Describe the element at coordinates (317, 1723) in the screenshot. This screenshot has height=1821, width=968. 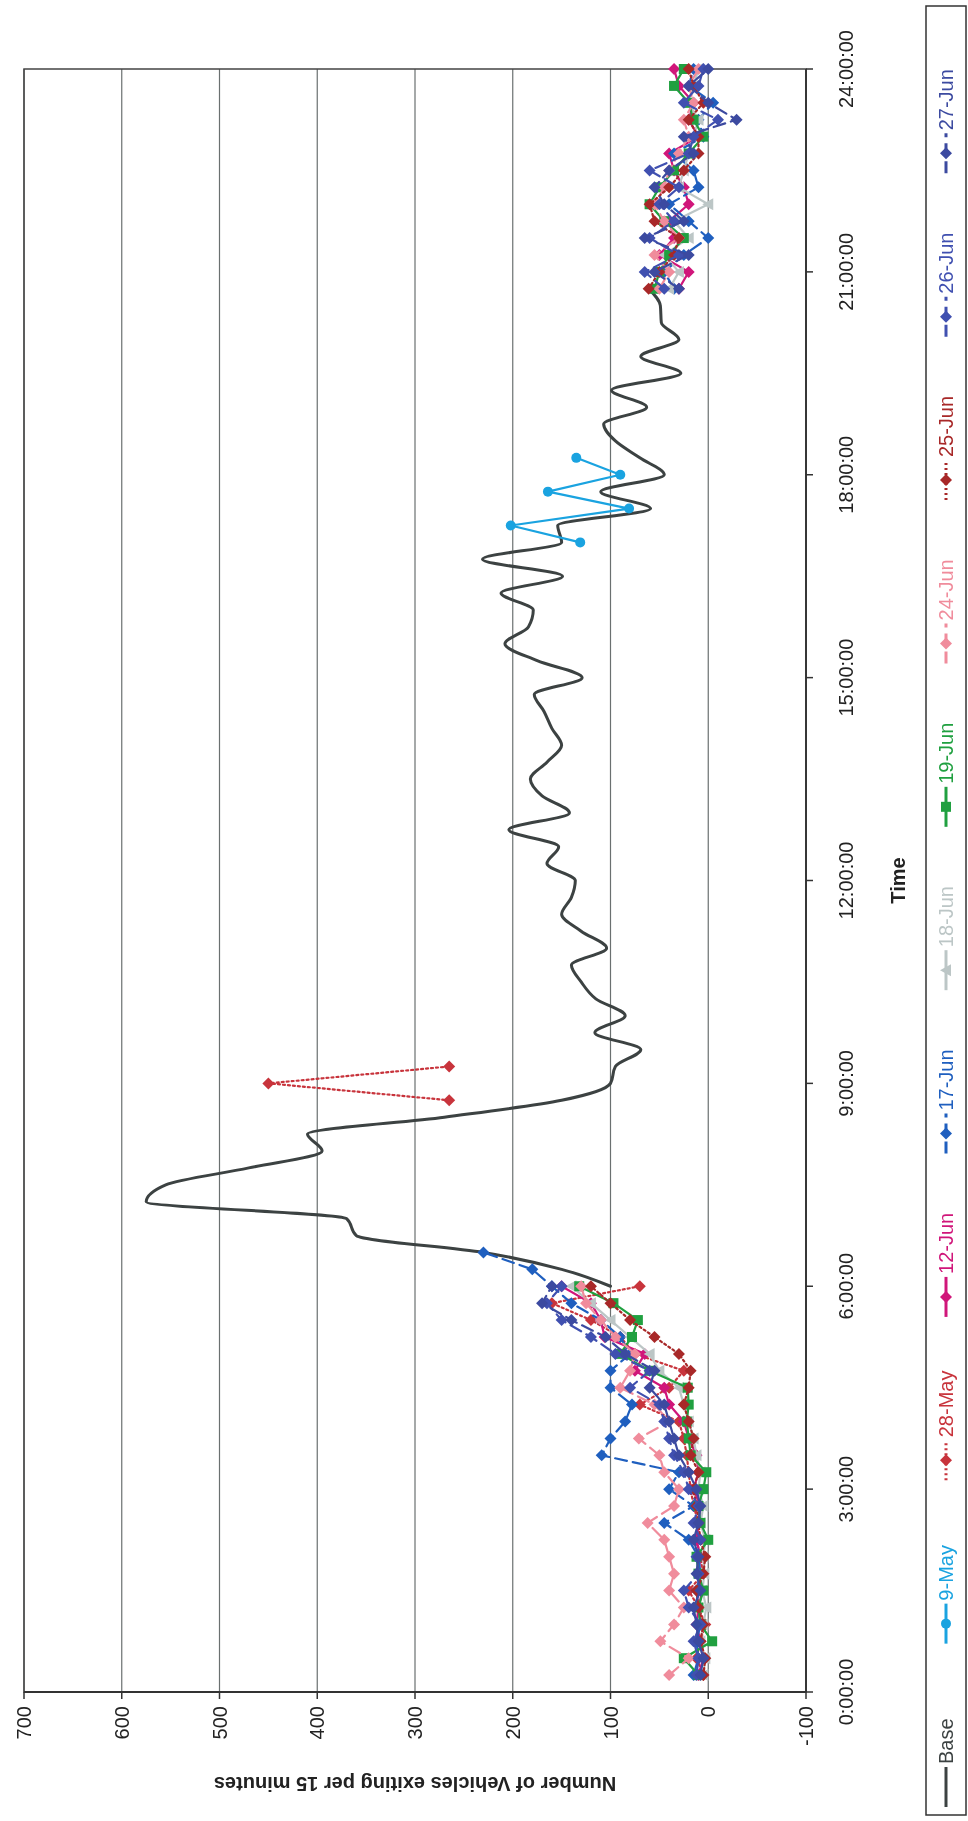
I see `x-tick-label: 400` at that location.